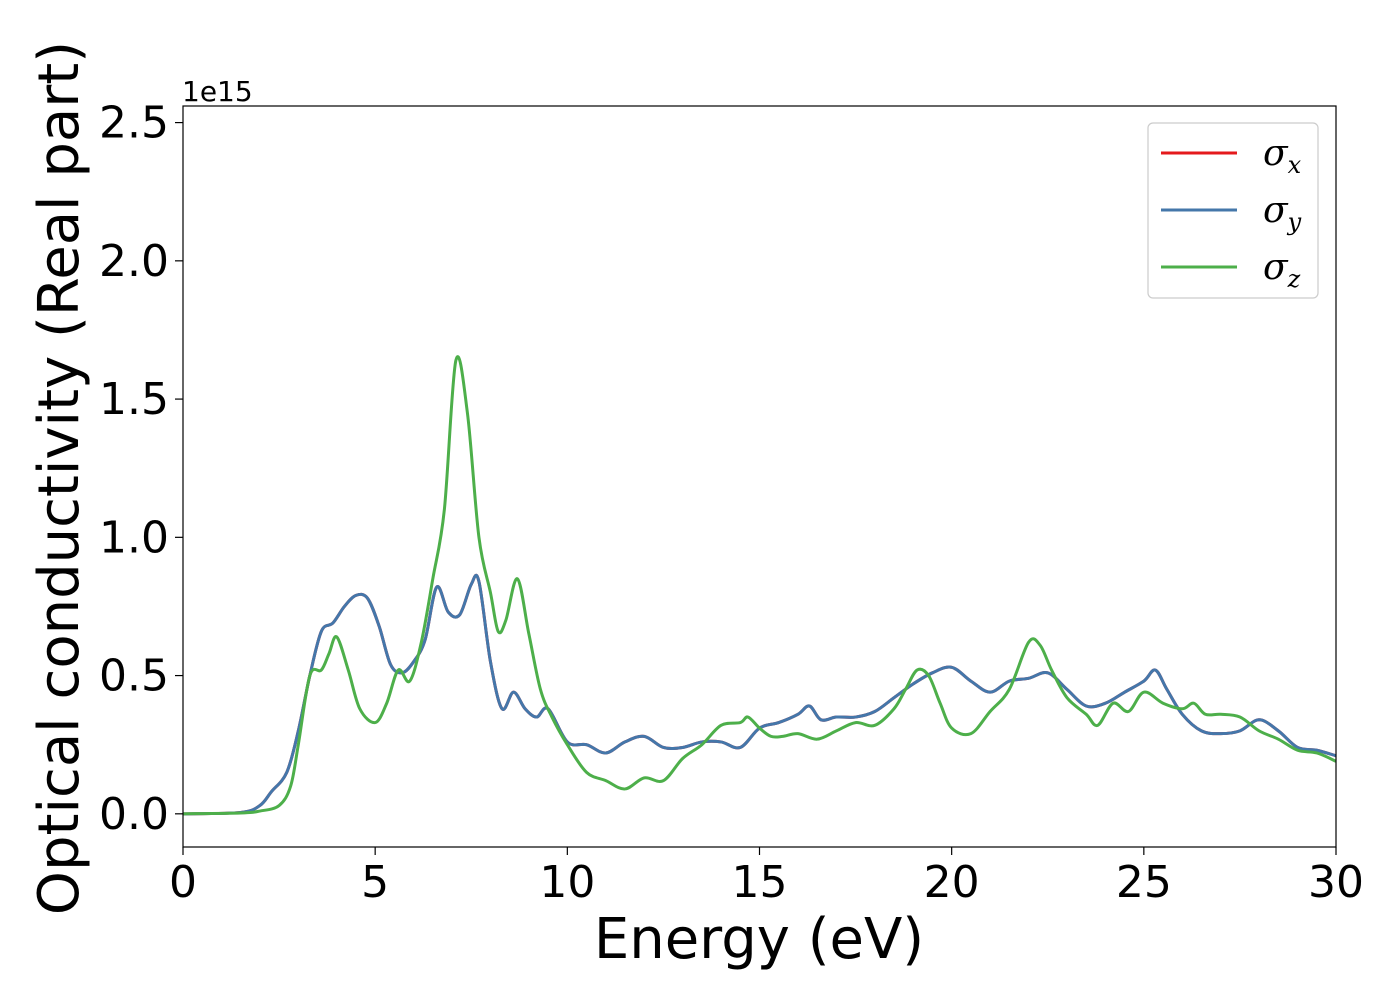 This screenshot has height=1000, width=1400. Describe the element at coordinates (134, 814) in the screenshot. I see `y-tick-label: 0.0` at that location.